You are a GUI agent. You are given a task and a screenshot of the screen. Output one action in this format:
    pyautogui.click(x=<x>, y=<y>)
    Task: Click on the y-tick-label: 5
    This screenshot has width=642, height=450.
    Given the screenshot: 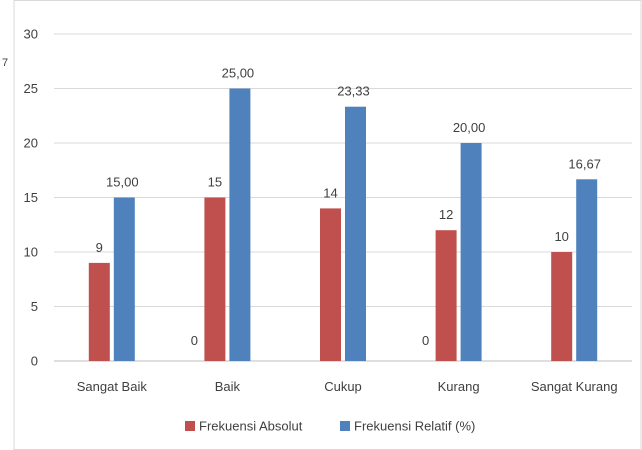 What is the action you would take?
    pyautogui.click(x=34, y=306)
    